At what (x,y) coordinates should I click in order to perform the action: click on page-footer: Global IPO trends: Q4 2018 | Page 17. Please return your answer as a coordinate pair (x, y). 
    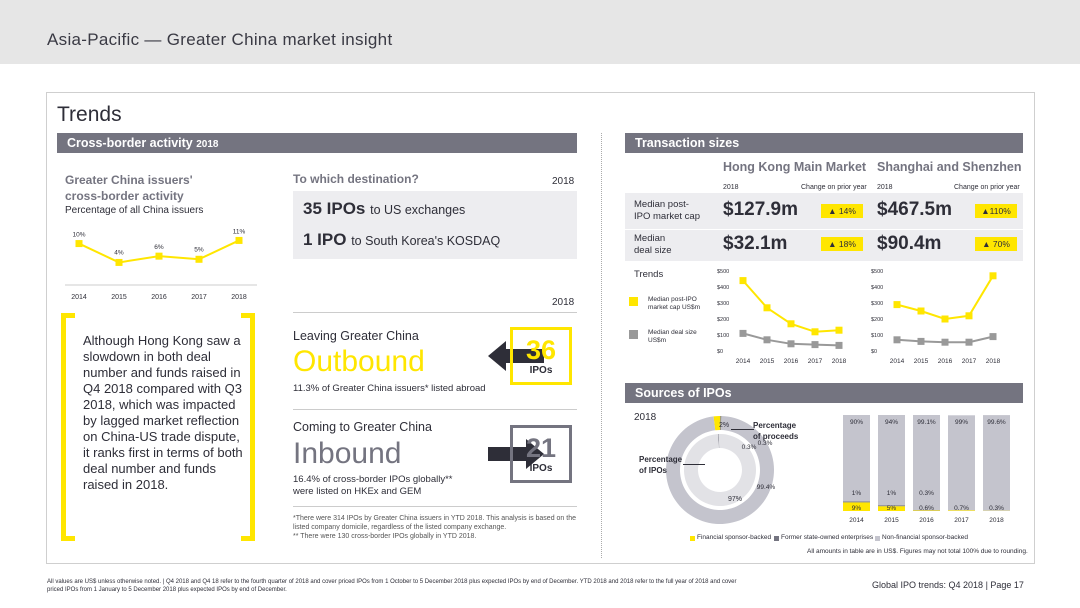
    Looking at the image, I should click on (948, 585).